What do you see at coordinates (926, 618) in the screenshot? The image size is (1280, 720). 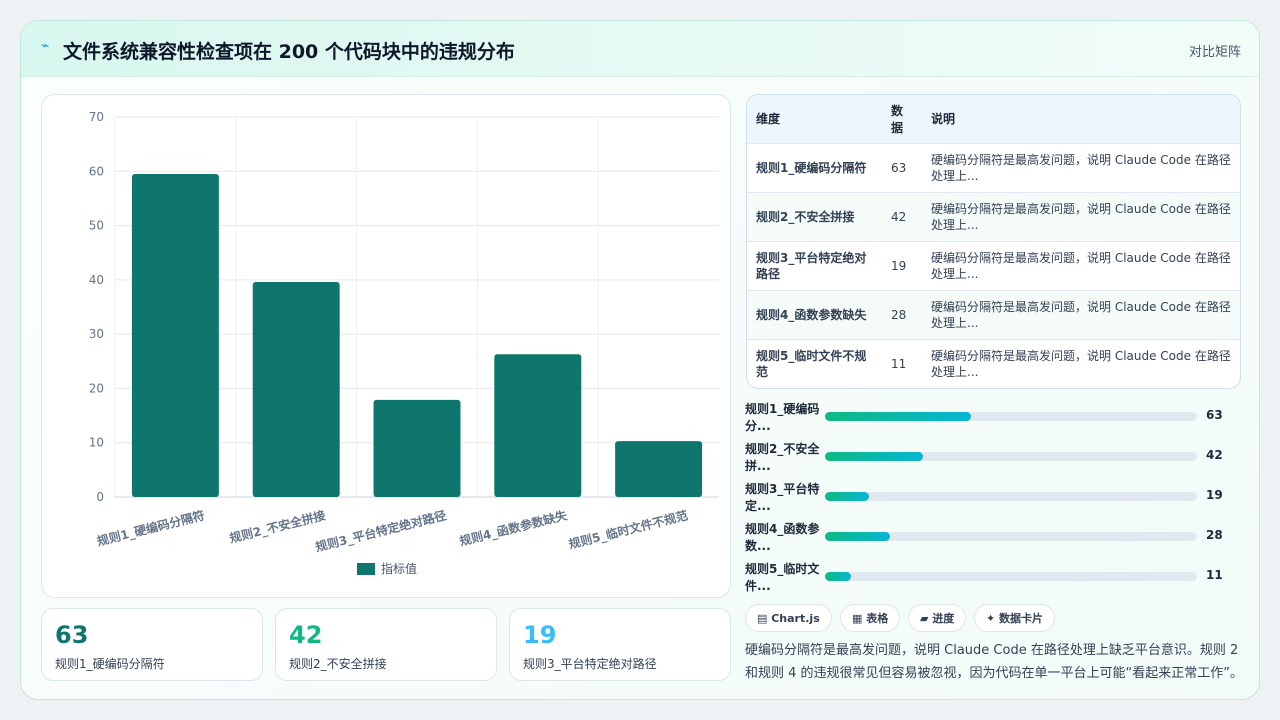 I see `tag-icon: ▰` at bounding box center [926, 618].